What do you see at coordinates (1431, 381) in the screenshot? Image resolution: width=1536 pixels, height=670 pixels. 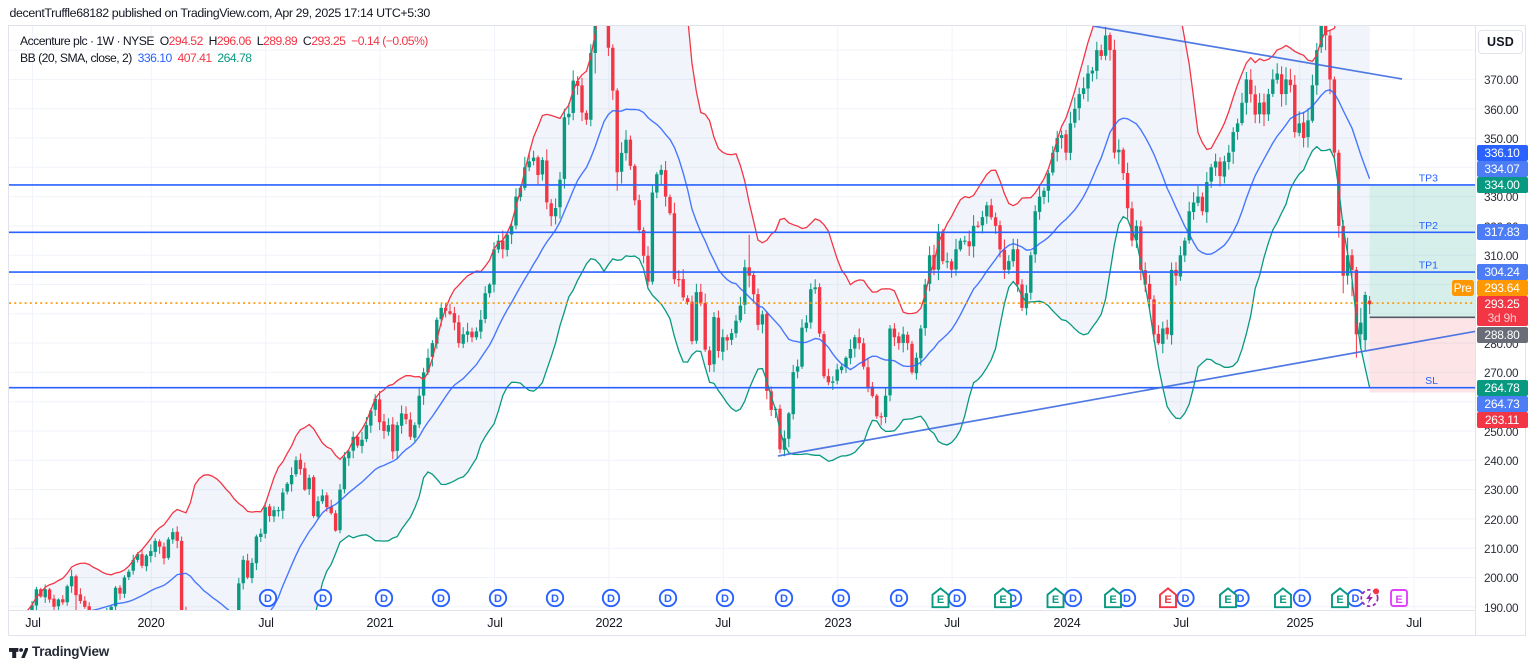 I see `svg-text: SL` at bounding box center [1431, 381].